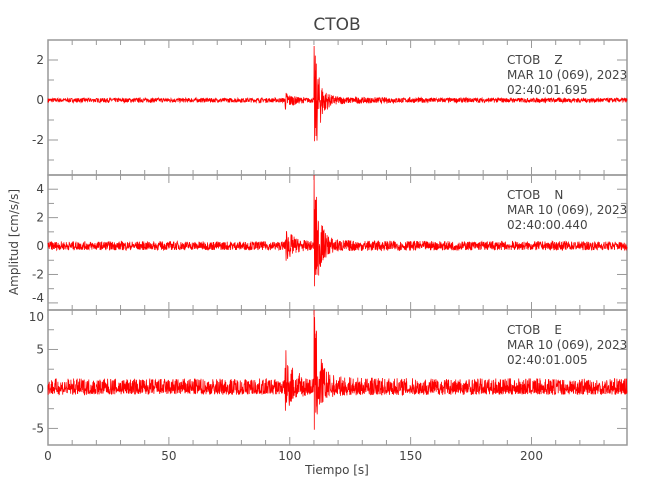 The width and height of the screenshot is (650, 504). Describe the element at coordinates (14, 242) in the screenshot. I see `y-axis-label: Amplitud [cm/s/s]` at that location.